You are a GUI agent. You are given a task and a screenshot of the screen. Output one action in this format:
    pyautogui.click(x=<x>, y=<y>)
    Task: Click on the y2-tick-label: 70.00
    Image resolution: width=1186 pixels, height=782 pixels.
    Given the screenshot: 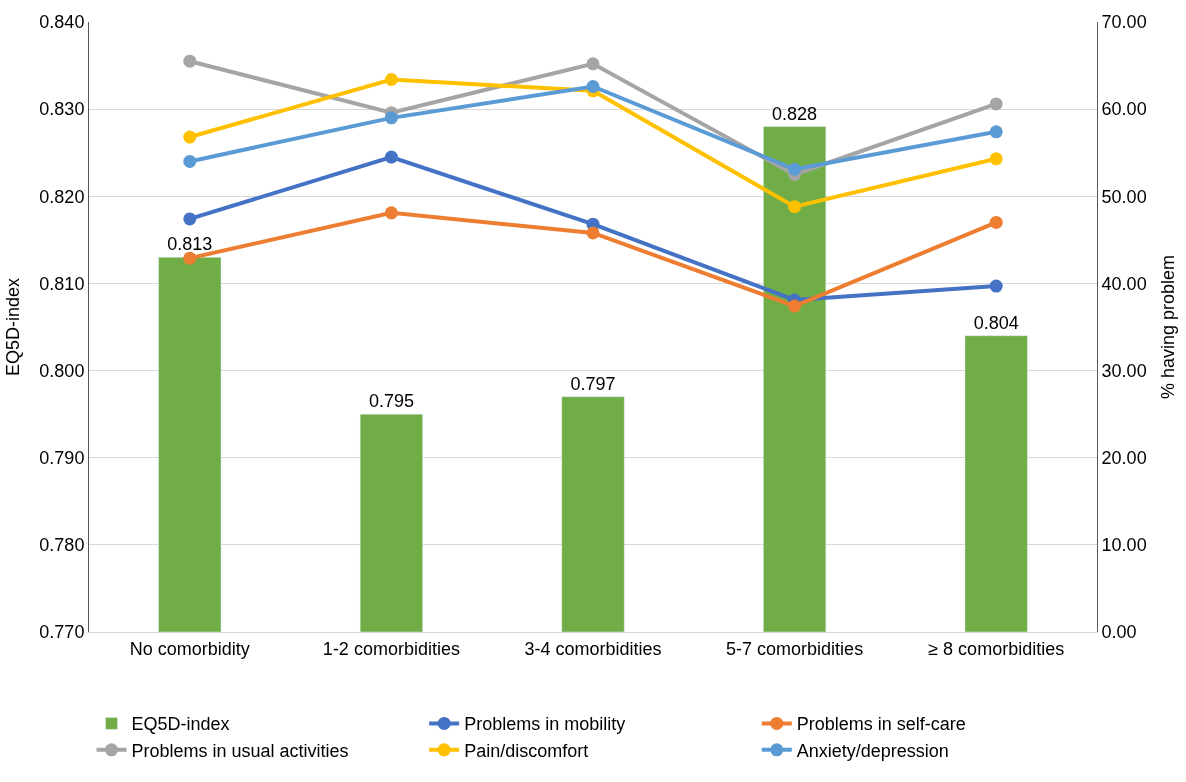 What is the action you would take?
    pyautogui.click(x=1124, y=22)
    